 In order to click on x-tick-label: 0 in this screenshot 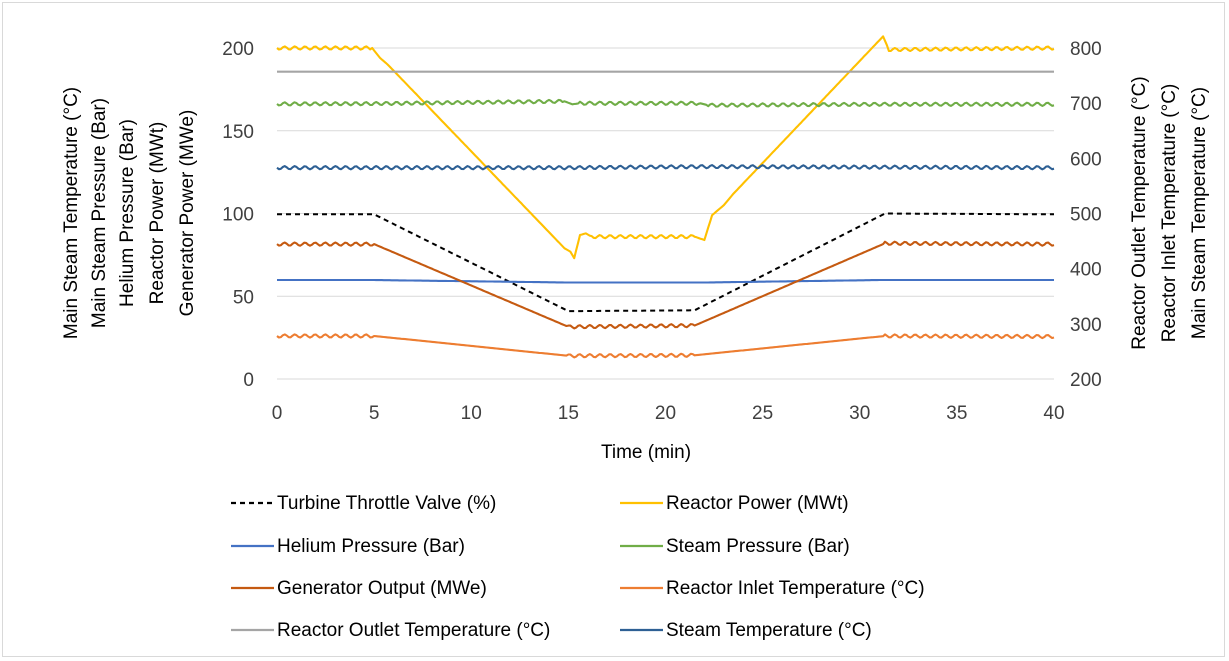, I will do `click(277, 413)`.